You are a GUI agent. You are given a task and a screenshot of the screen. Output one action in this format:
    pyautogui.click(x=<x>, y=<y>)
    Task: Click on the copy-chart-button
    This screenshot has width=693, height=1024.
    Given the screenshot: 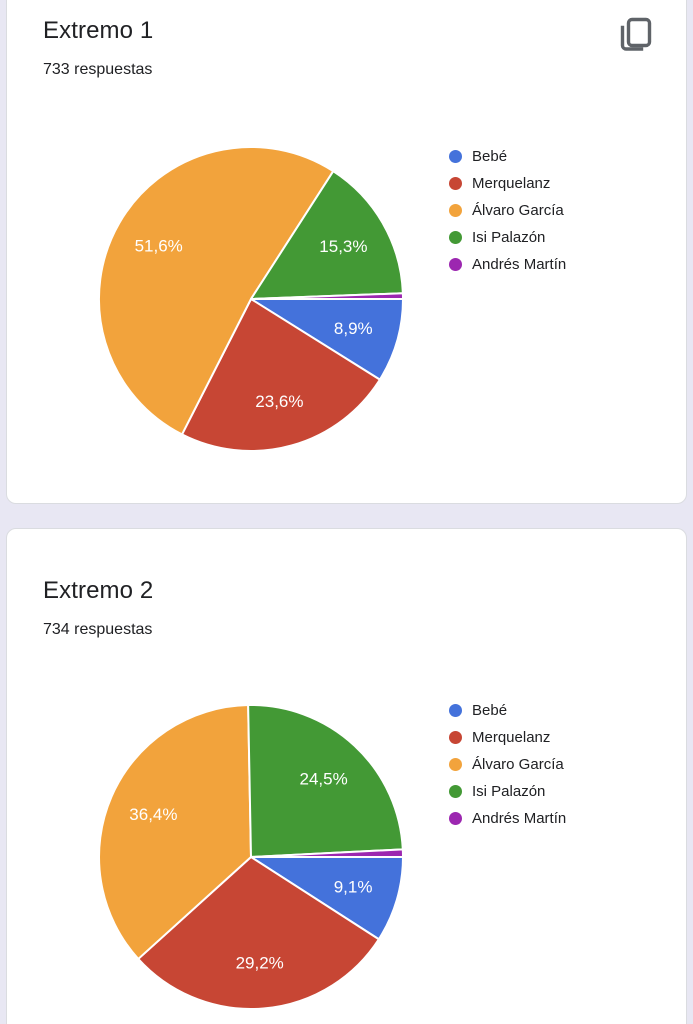 What is the action you would take?
    pyautogui.click(x=635, y=36)
    